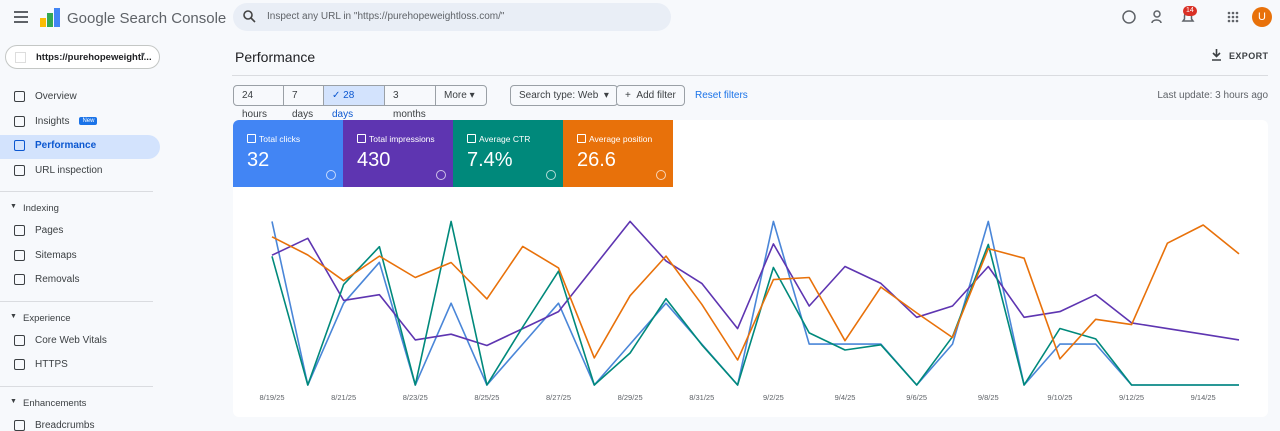  What do you see at coordinates (21, 17) in the screenshot?
I see `menu-icon` at bounding box center [21, 17].